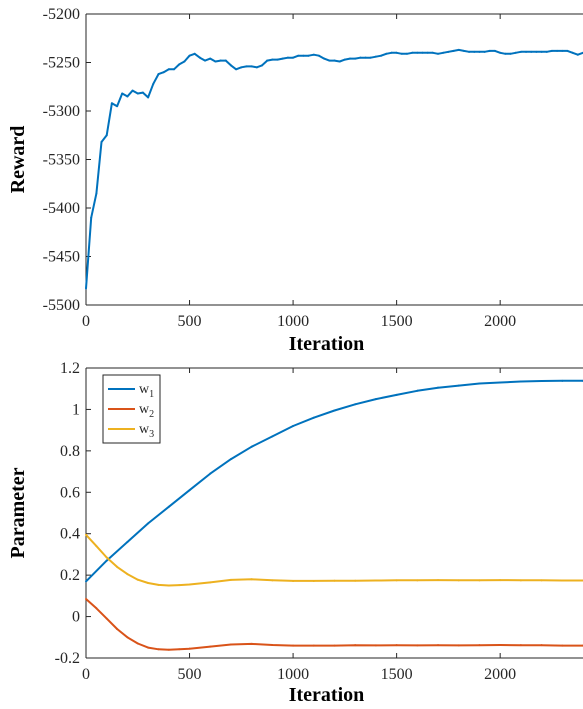 The width and height of the screenshot is (583, 709). I want to click on series-line, so click(334, 624).